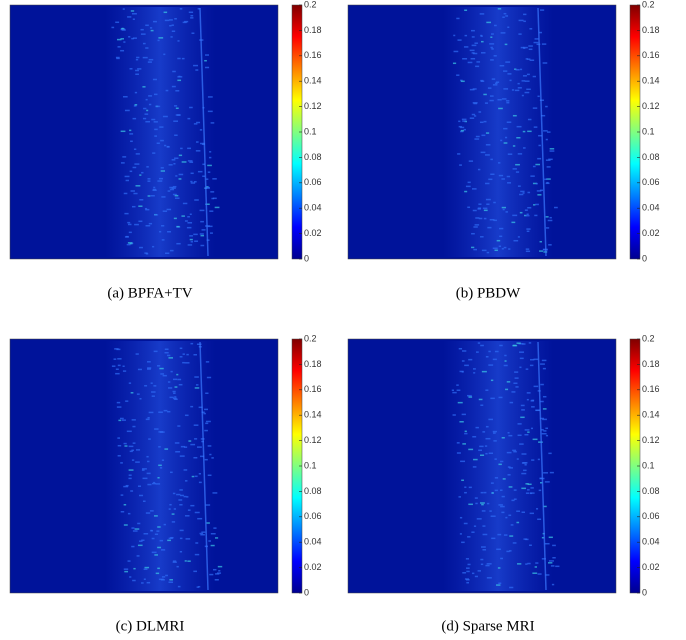  What do you see at coordinates (313, 516) in the screenshot?
I see `colorbar-tick-label: 0.06` at bounding box center [313, 516].